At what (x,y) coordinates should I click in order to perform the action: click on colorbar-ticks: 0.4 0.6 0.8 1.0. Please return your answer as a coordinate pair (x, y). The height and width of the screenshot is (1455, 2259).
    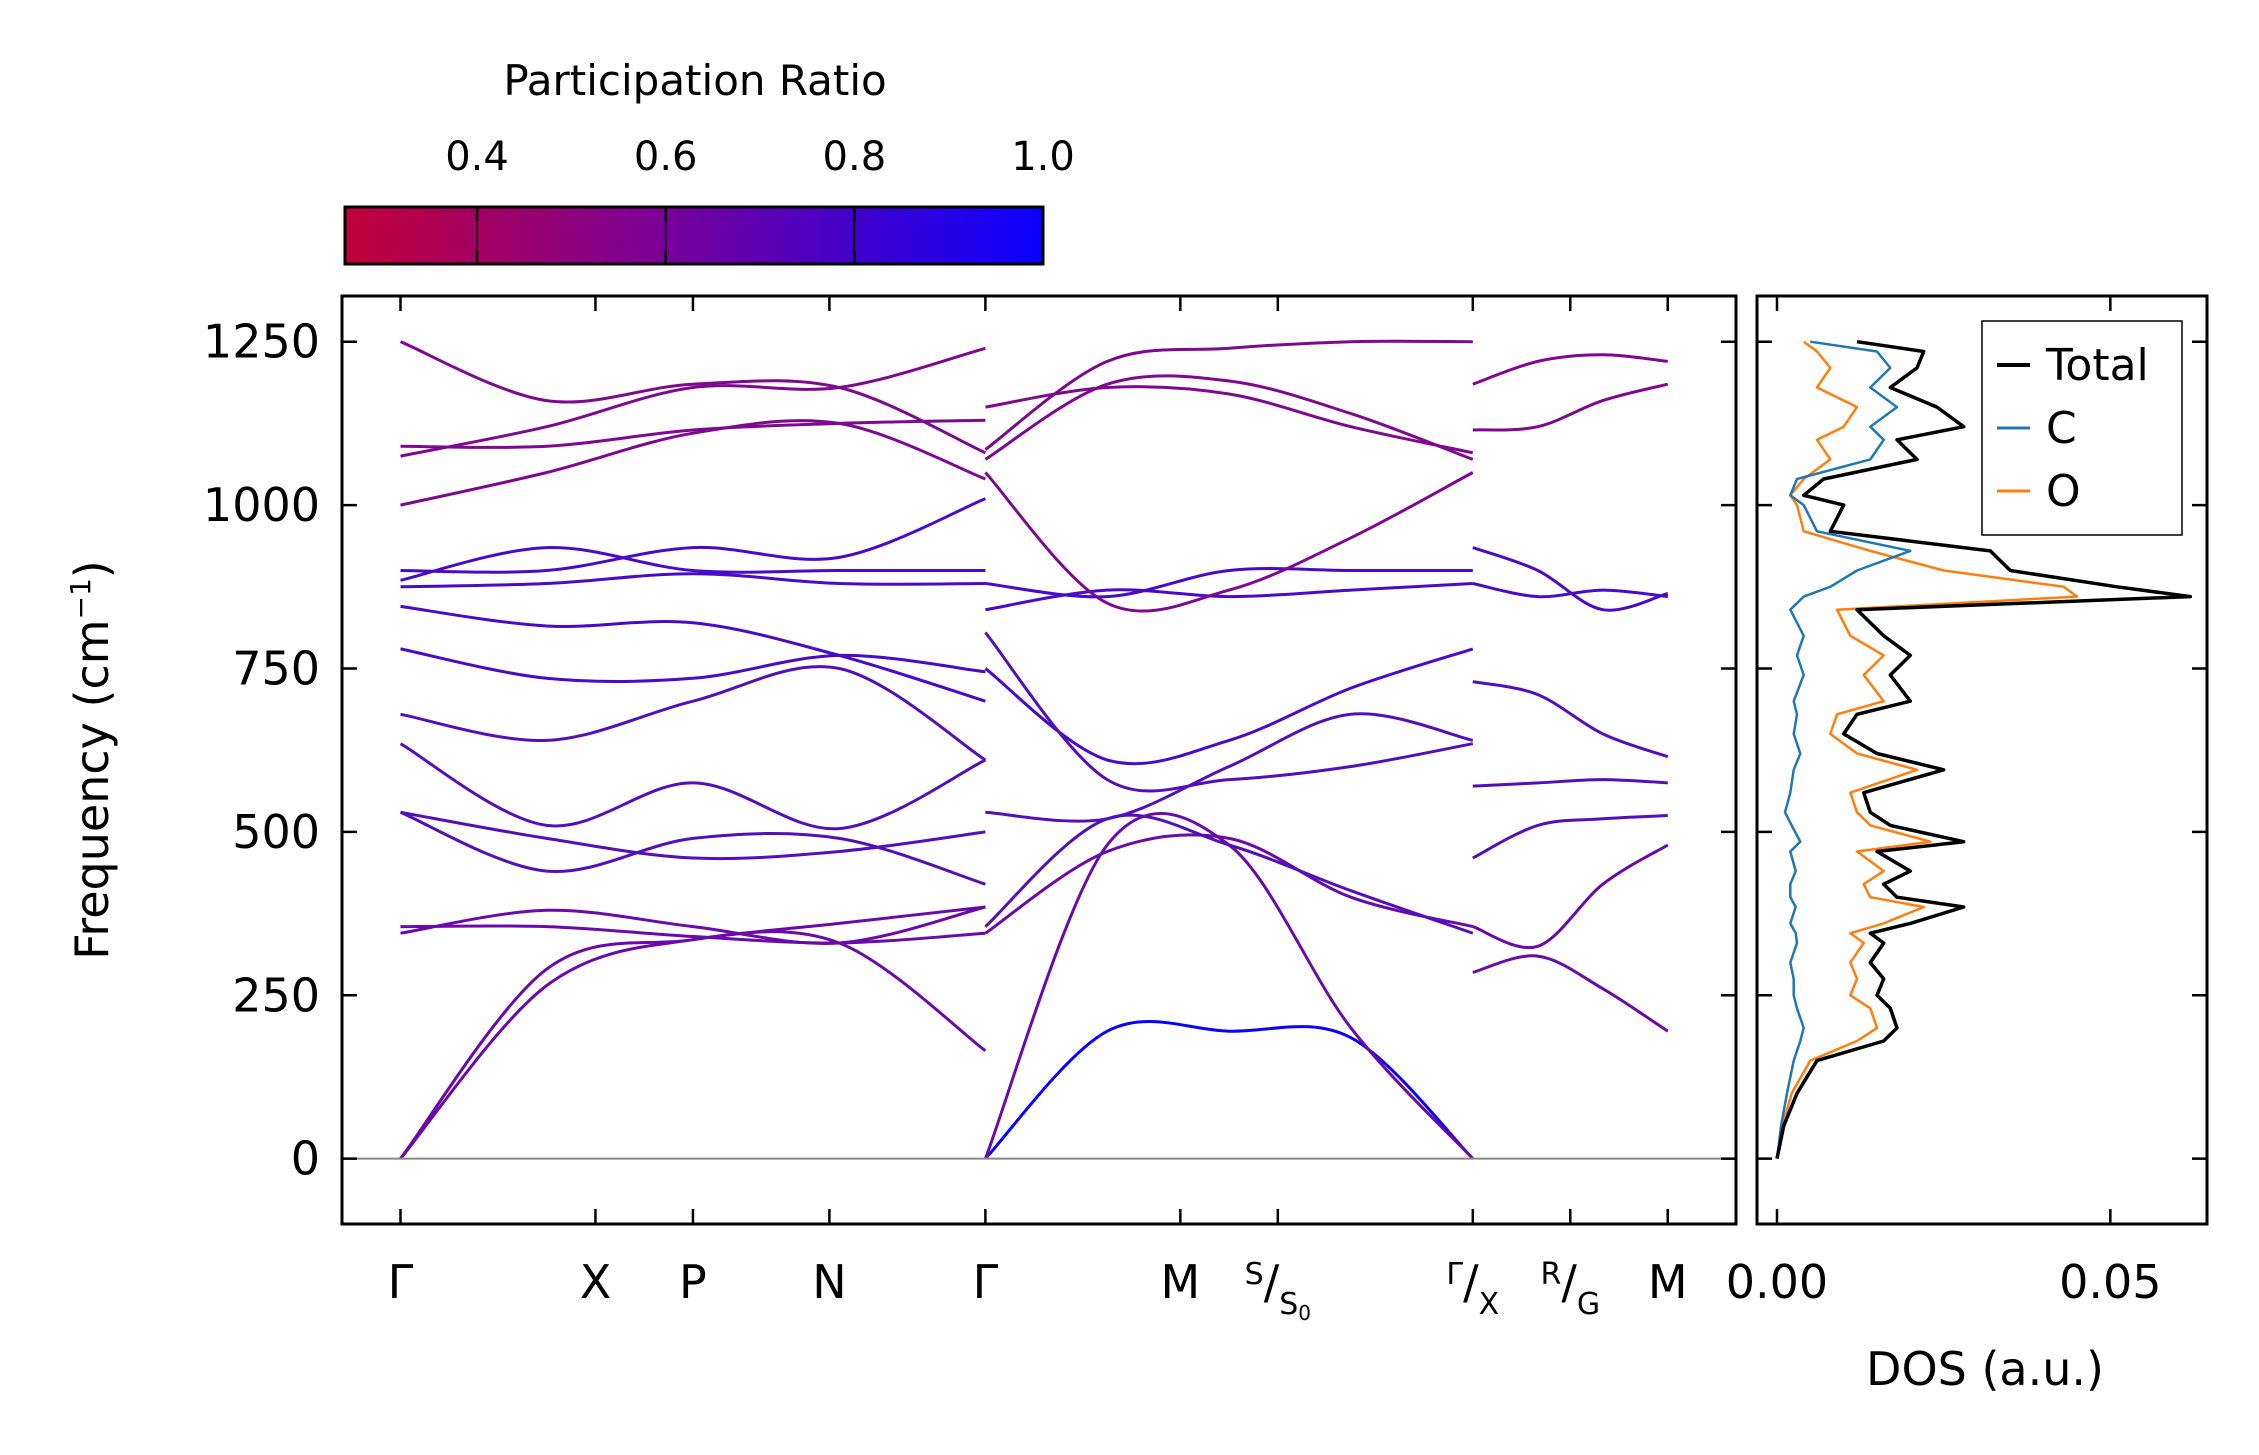
    Looking at the image, I should click on (760, 199).